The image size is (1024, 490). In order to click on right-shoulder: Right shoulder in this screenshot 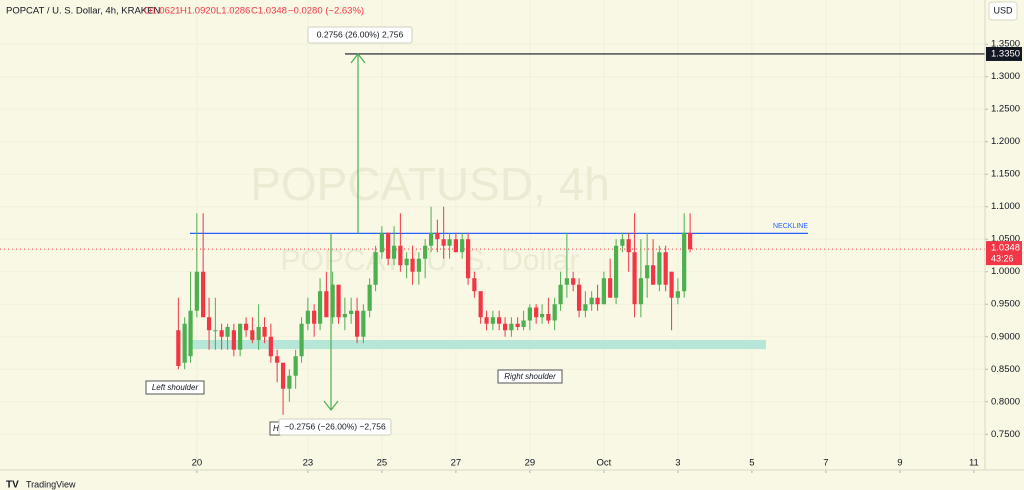, I will do `click(530, 376)`.